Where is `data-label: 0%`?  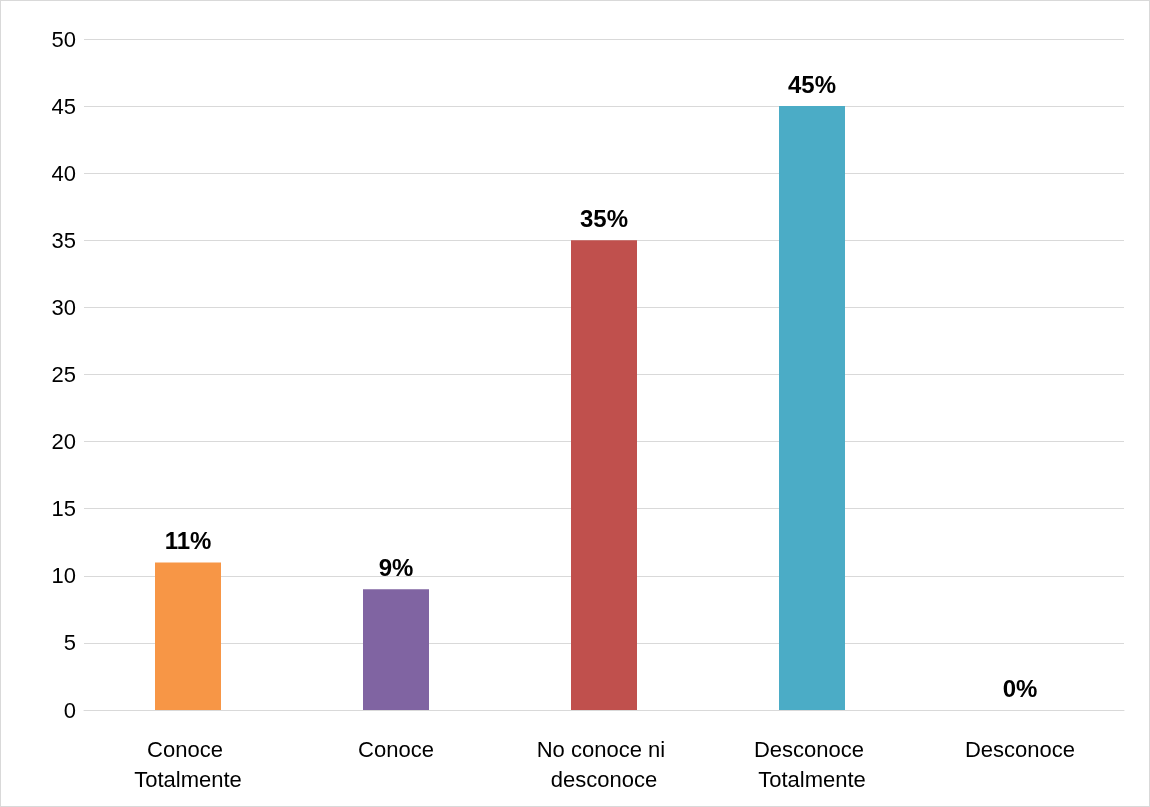 data-label: 0% is located at coordinates (1020, 688).